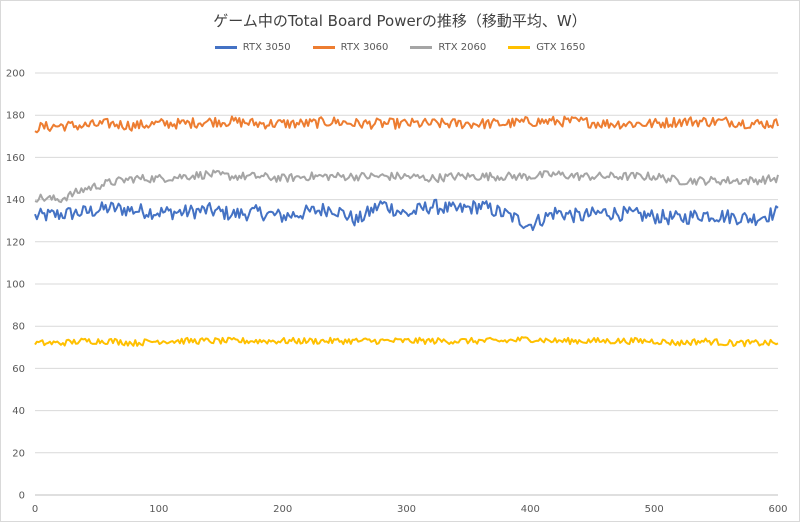  I want to click on x-tick-label: 200, so click(282, 509).